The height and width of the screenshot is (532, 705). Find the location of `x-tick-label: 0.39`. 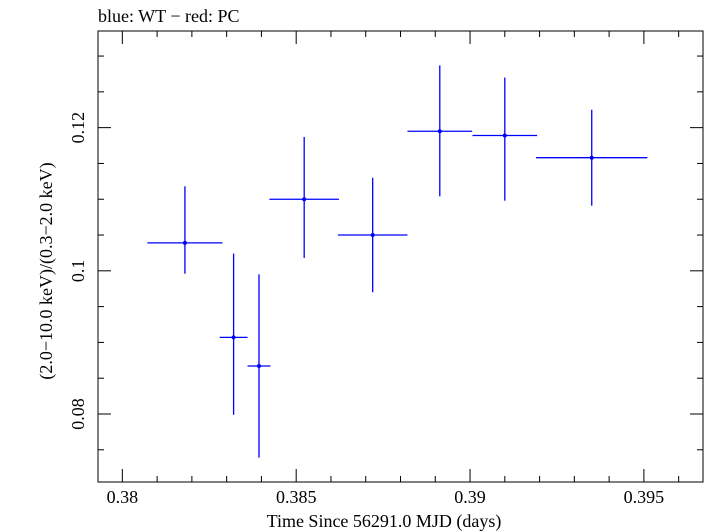

x-tick-label: 0.39 is located at coordinates (470, 497).